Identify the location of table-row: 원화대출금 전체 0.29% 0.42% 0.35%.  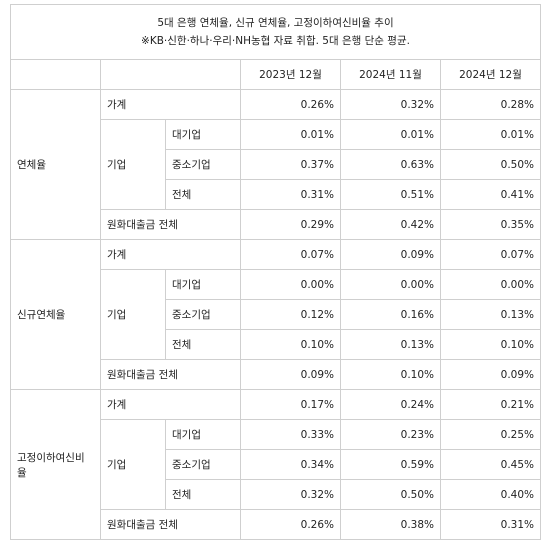
(276, 224).